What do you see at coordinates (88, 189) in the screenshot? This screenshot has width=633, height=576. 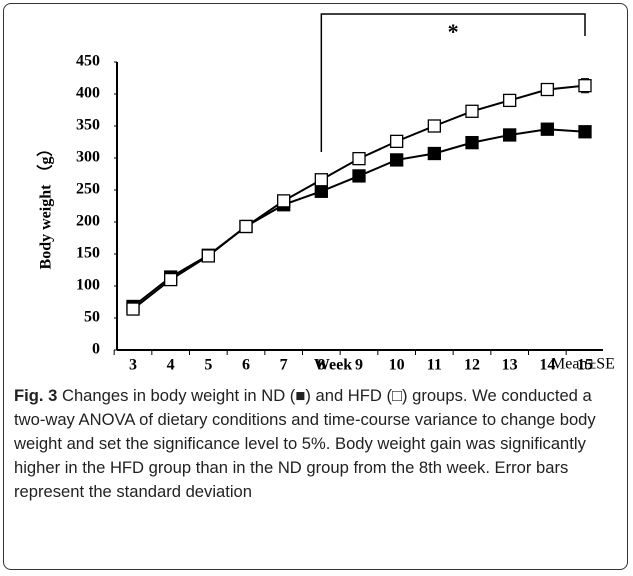 I see `y-tick-label: 250` at bounding box center [88, 189].